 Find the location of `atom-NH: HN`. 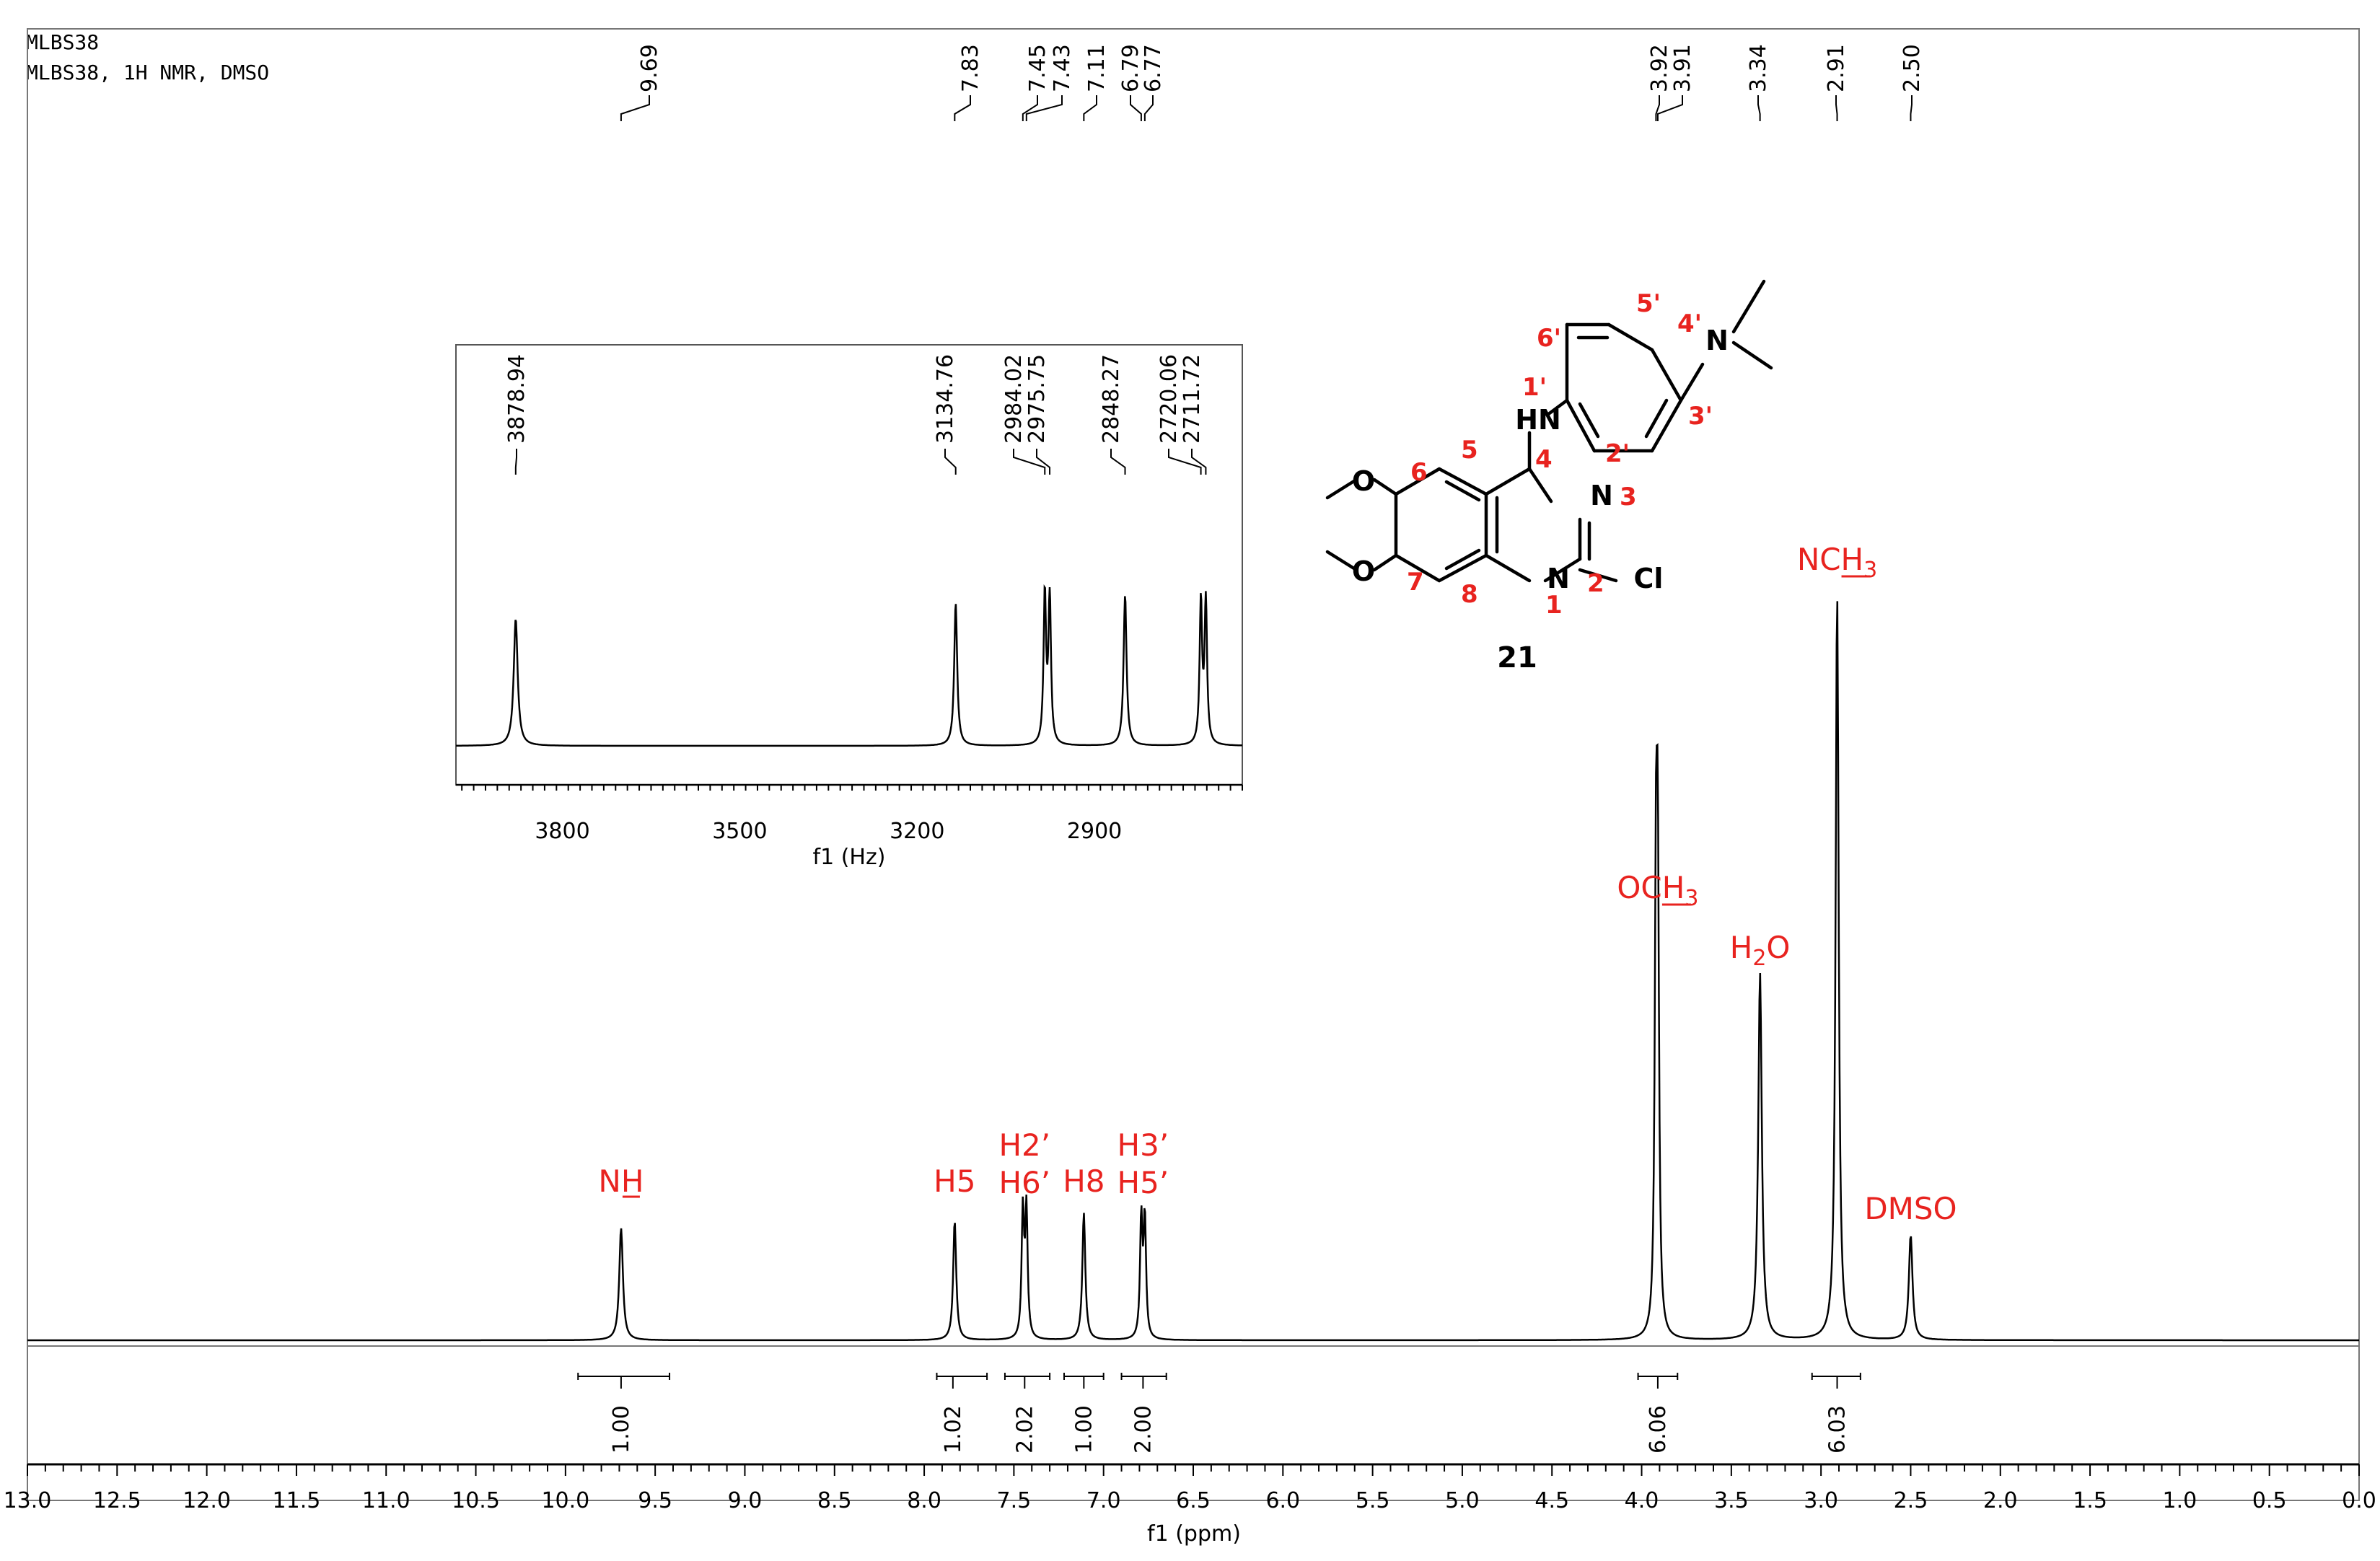

atom-NH: HN is located at coordinates (1538, 420).